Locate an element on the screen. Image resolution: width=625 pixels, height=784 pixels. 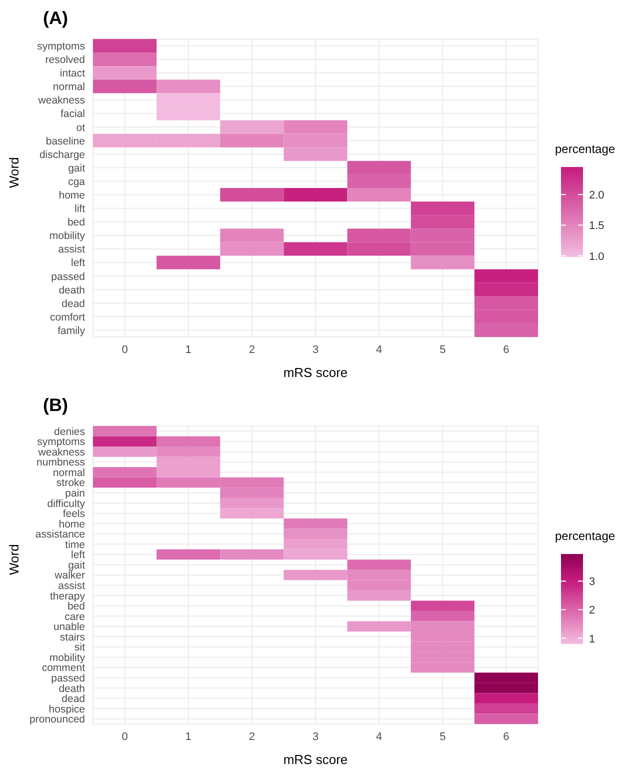
y-tick-label: therapy is located at coordinates (68, 596).